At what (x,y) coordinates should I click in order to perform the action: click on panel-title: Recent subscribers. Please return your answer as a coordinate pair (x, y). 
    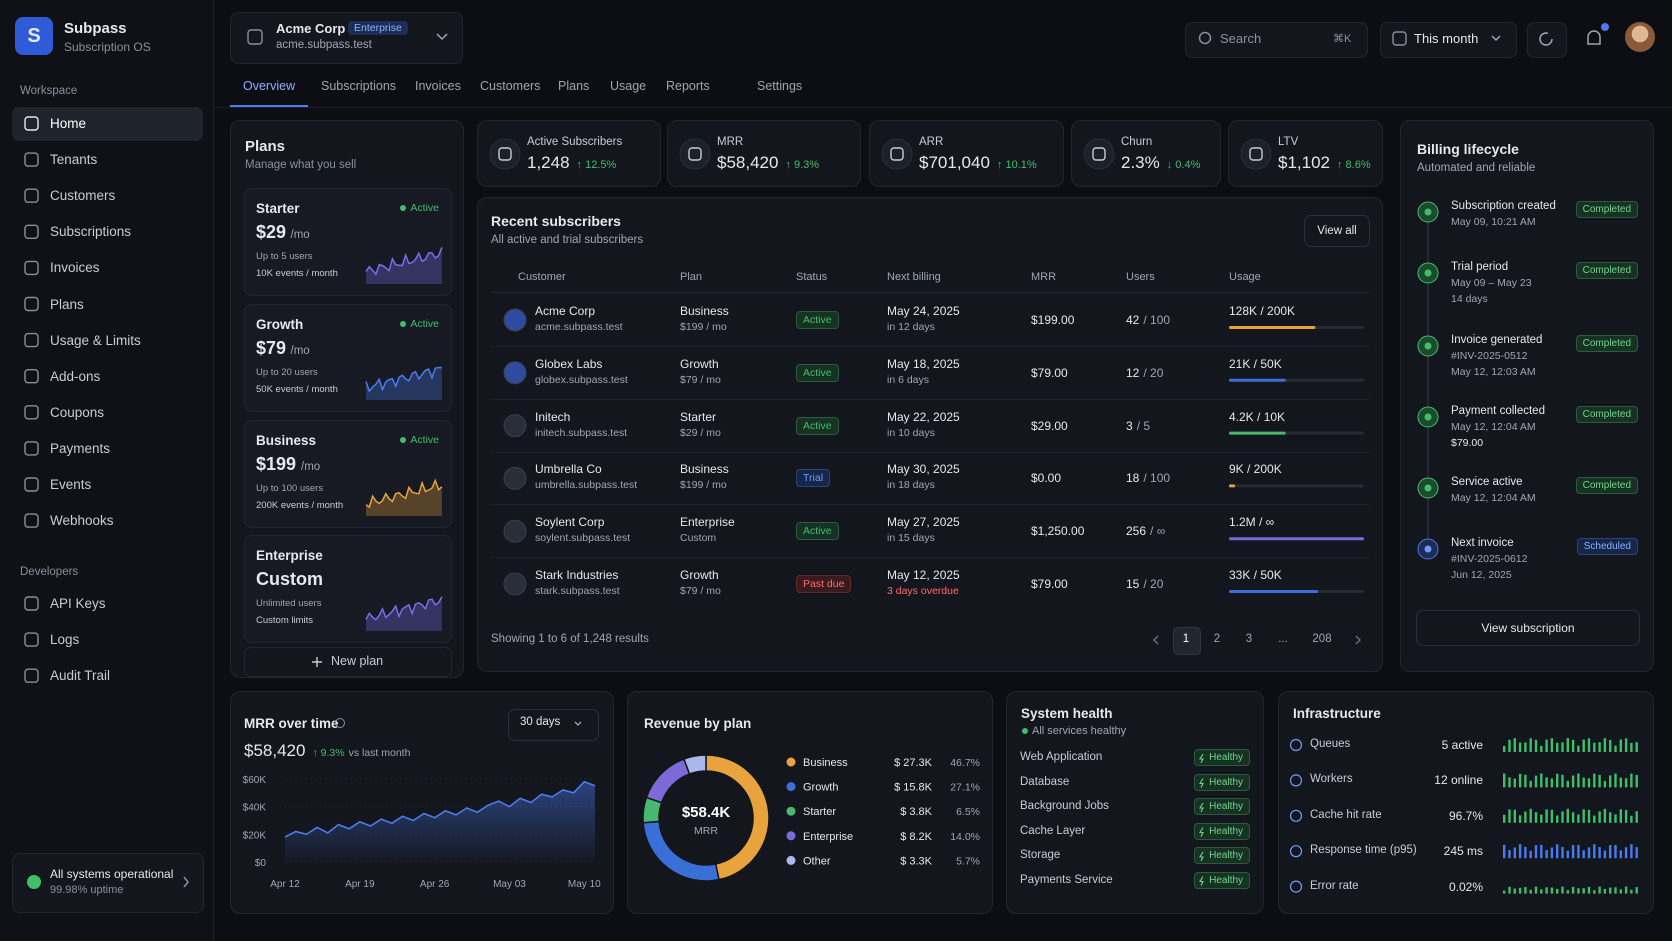
    Looking at the image, I should click on (556, 221).